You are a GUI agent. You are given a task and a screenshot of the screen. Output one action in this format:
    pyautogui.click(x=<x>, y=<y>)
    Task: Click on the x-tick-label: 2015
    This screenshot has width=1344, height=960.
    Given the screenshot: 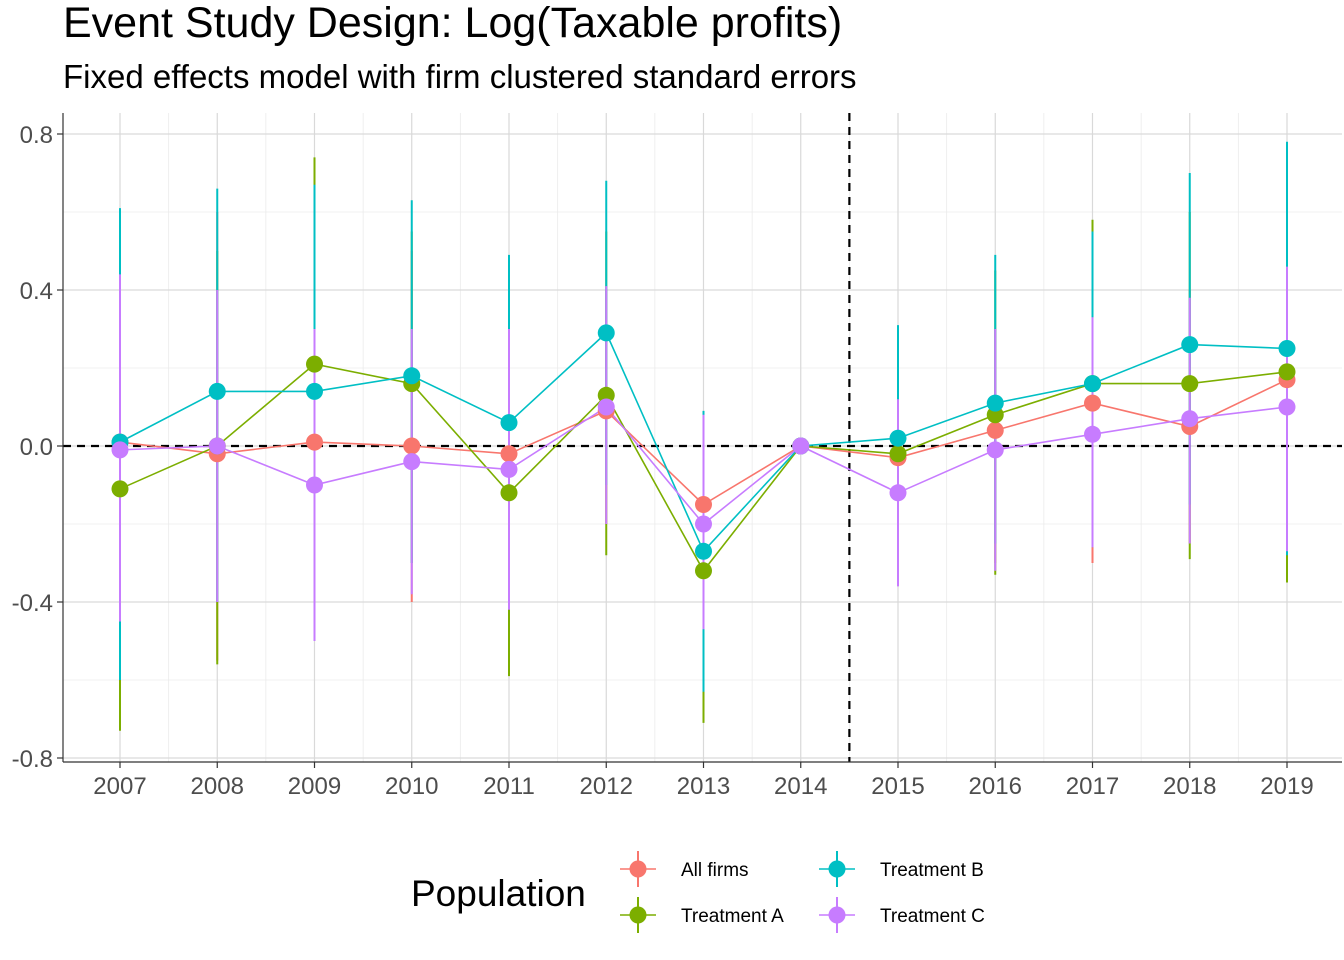 What is the action you would take?
    pyautogui.click(x=897, y=786)
    